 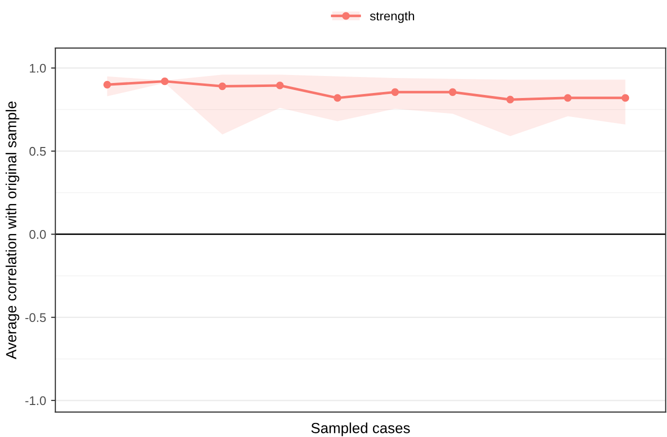 I want to click on y-tick-label: -0.5, so click(x=35, y=317).